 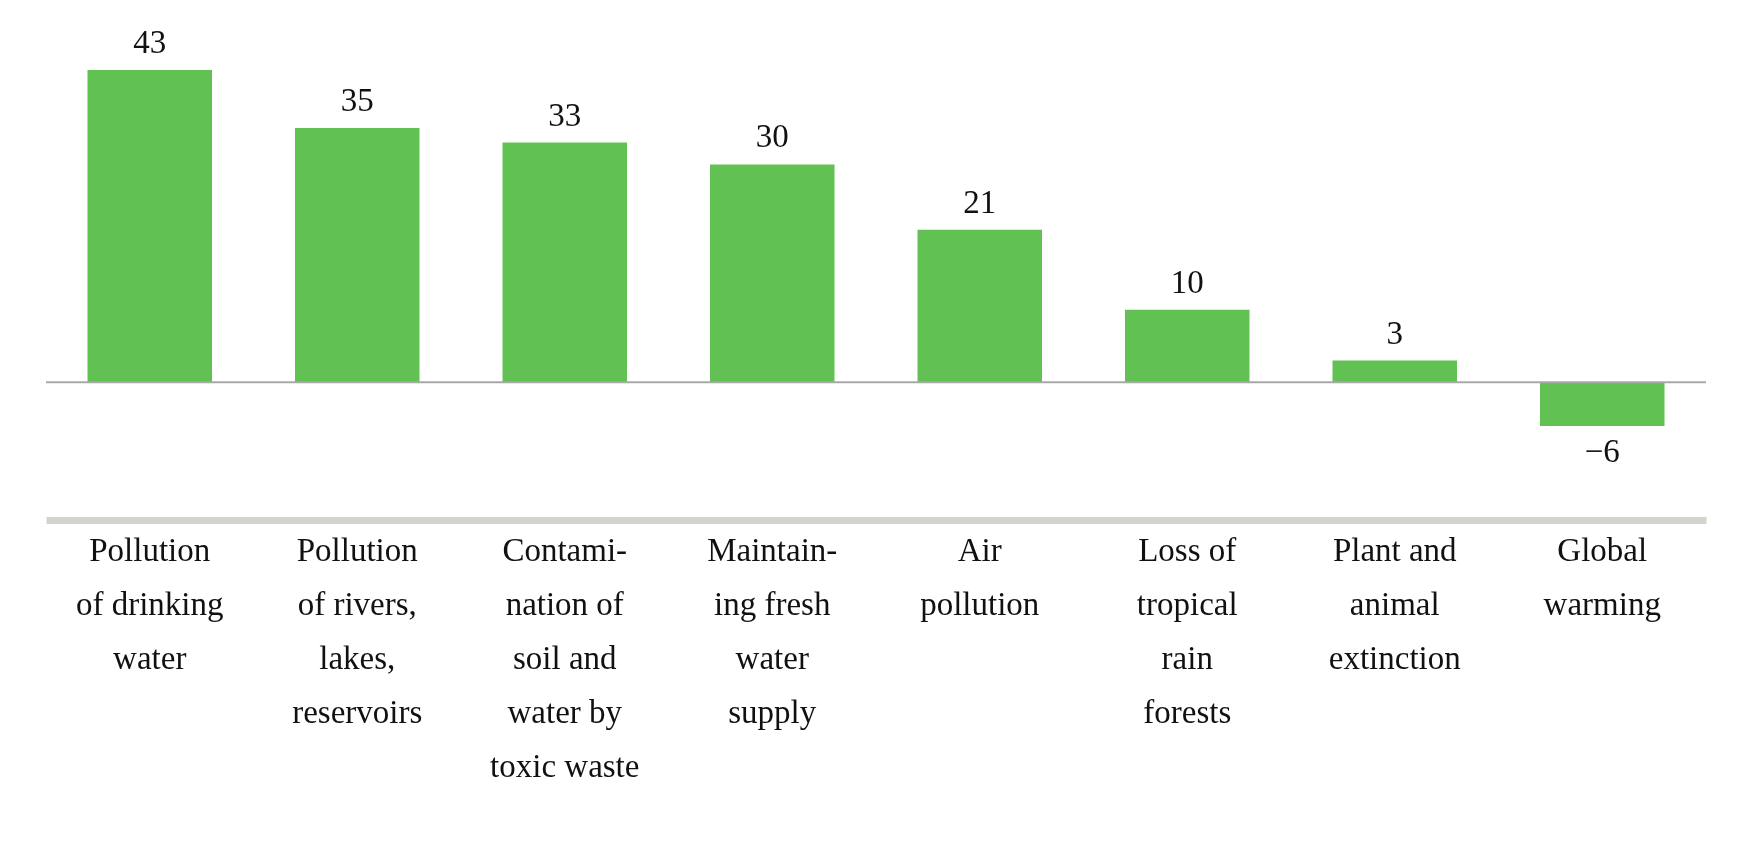 What do you see at coordinates (1602, 576) in the screenshot?
I see `x-tick-label: Global warming` at bounding box center [1602, 576].